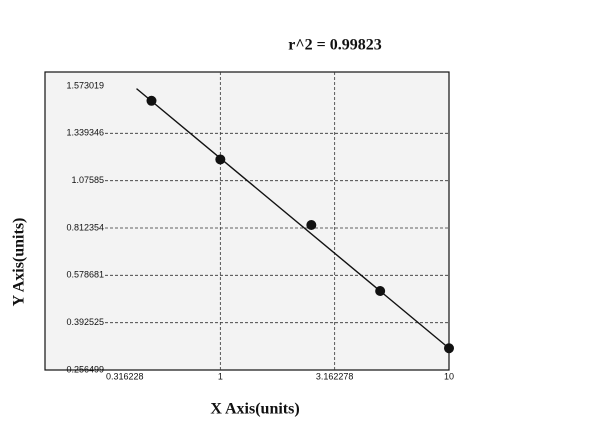  I want to click on y-tick-label: 0.256499, so click(85, 369).